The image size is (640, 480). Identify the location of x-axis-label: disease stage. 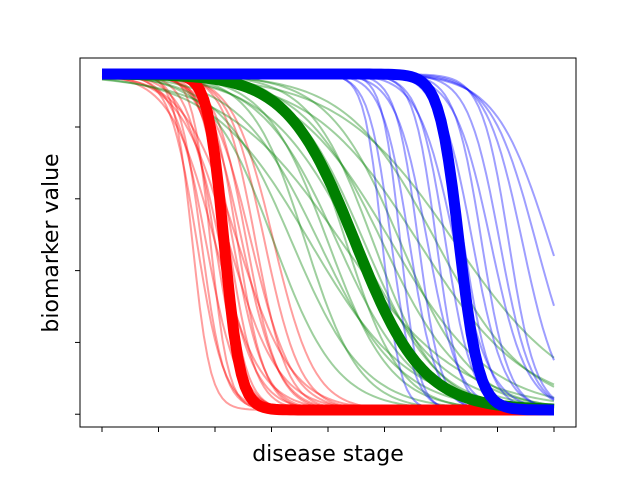
(328, 454).